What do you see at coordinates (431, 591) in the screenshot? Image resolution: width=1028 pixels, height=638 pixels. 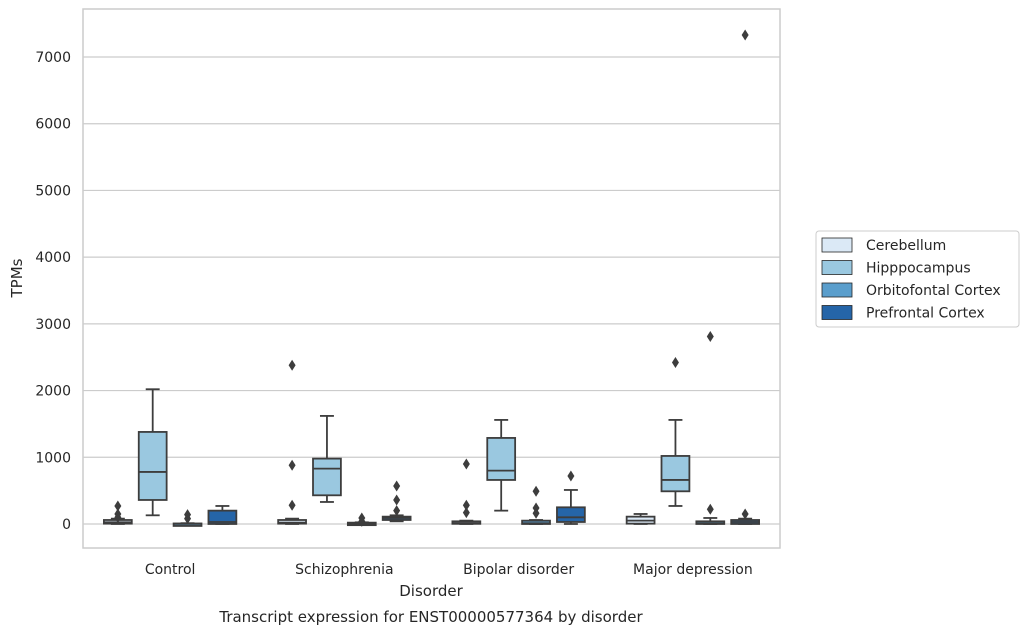 I see `x-axis-label: Disorder` at bounding box center [431, 591].